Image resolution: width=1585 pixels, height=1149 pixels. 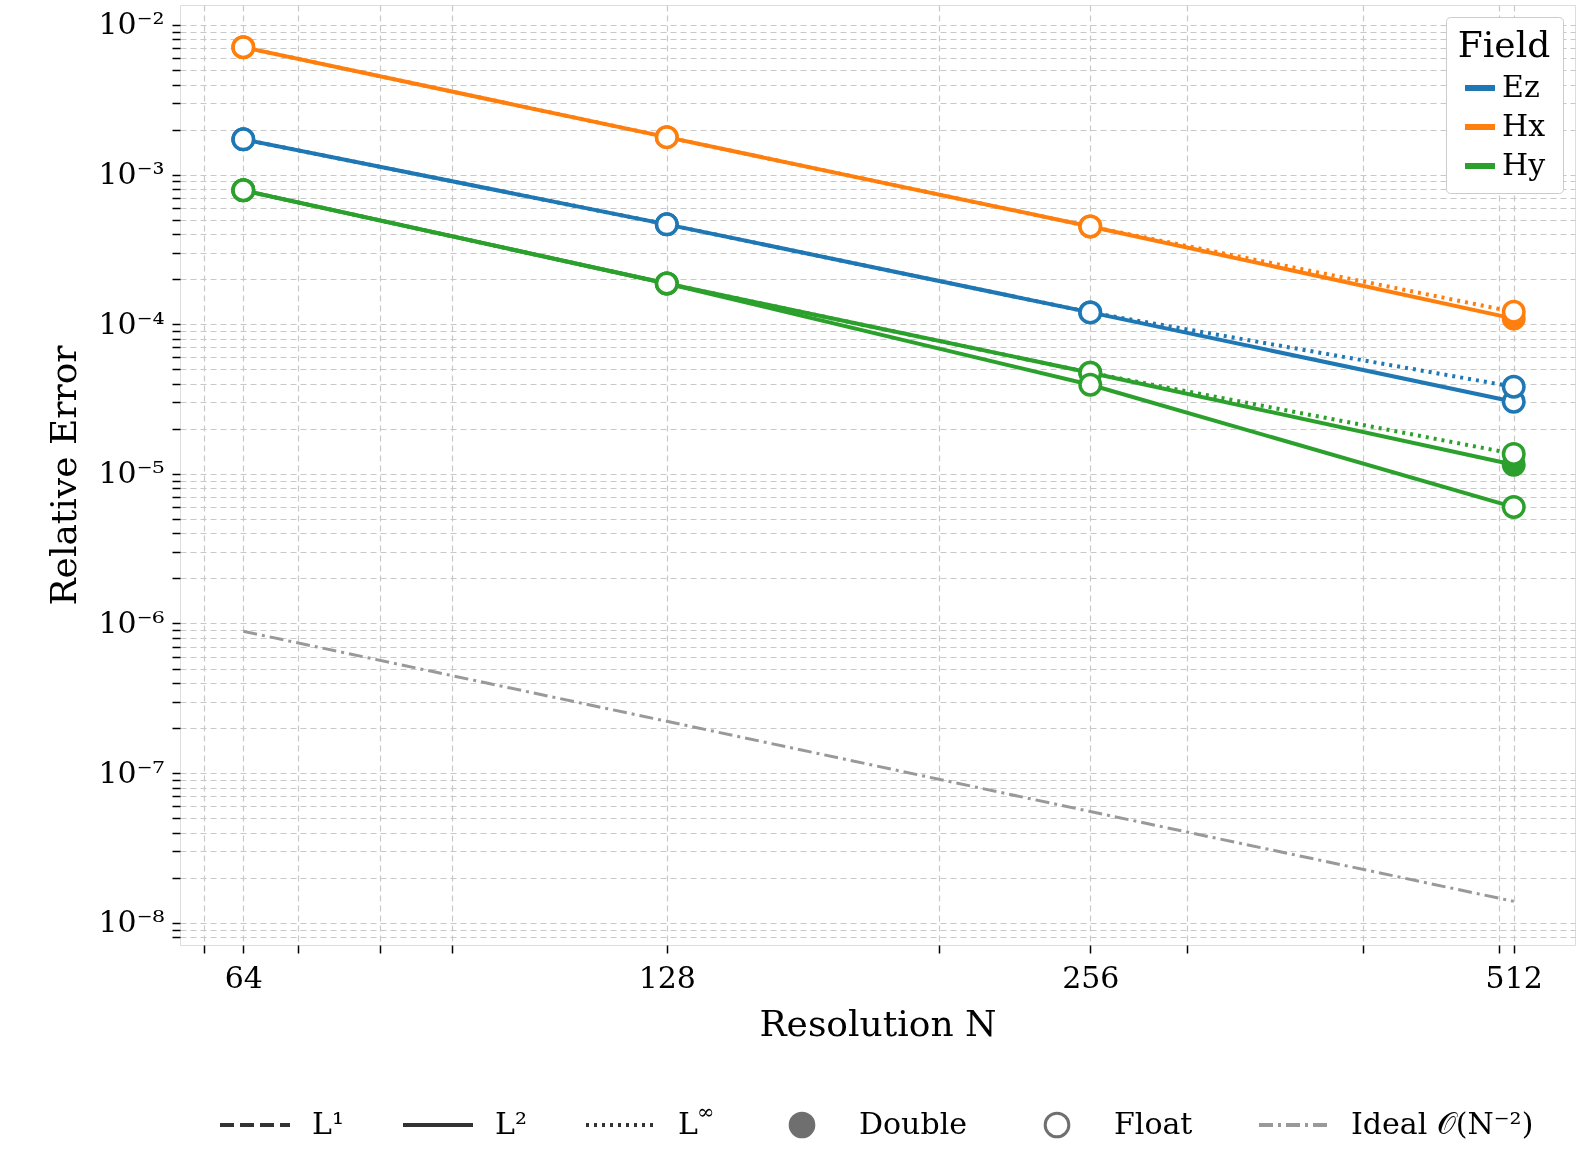 What do you see at coordinates (511, 1123) in the screenshot?
I see `text: L²` at bounding box center [511, 1123].